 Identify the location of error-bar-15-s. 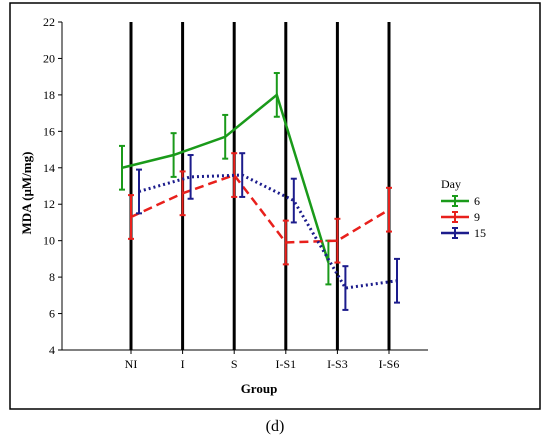
(242, 175).